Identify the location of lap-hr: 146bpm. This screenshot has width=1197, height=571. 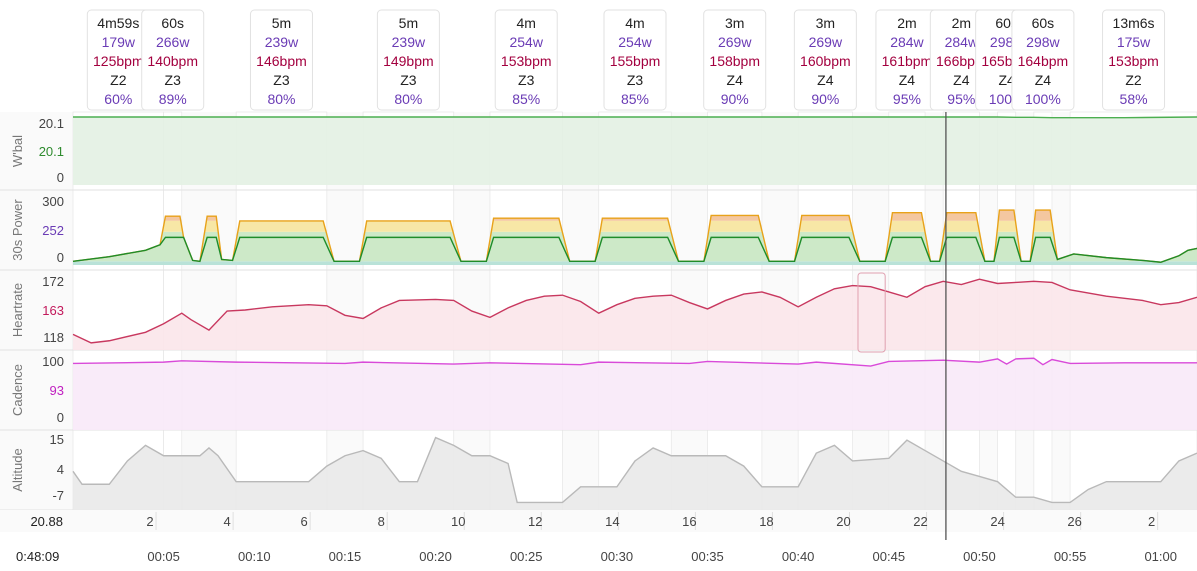
(281, 61).